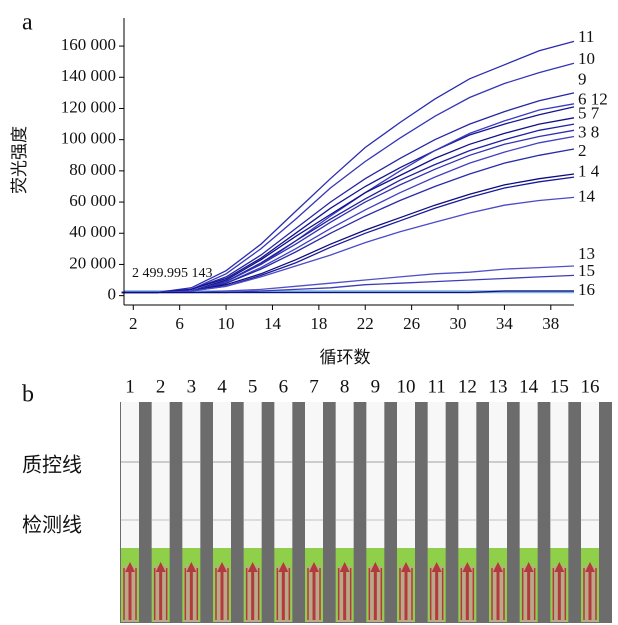  What do you see at coordinates (92, 169) in the screenshot?
I see `y-tick-label: 80 000` at bounding box center [92, 169].